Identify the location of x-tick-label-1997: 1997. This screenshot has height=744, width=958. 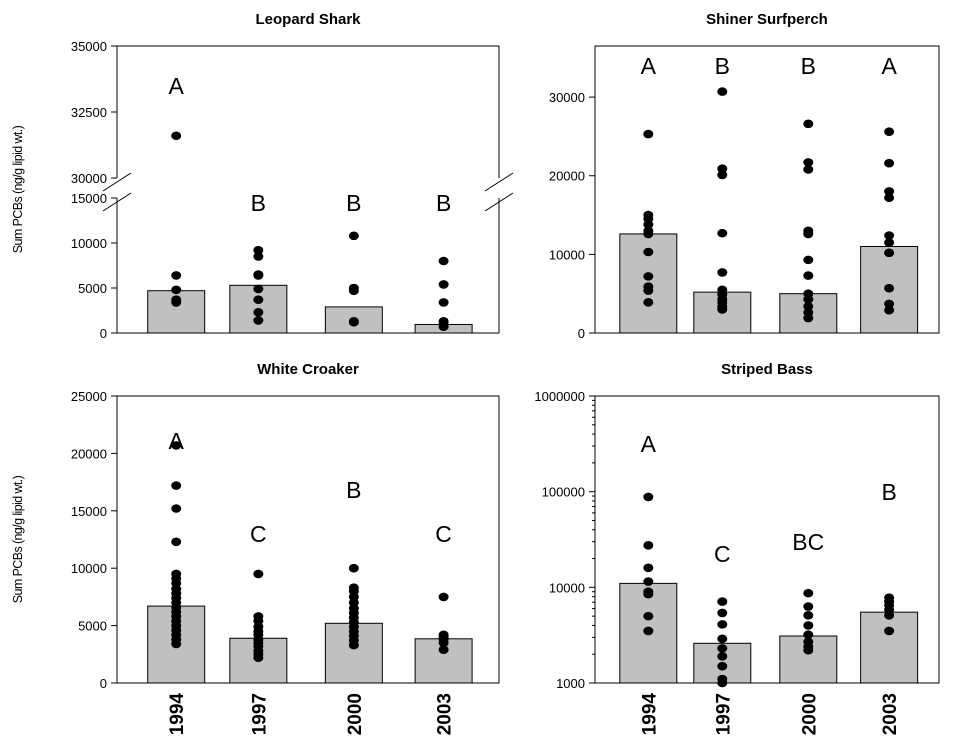
(259, 714).